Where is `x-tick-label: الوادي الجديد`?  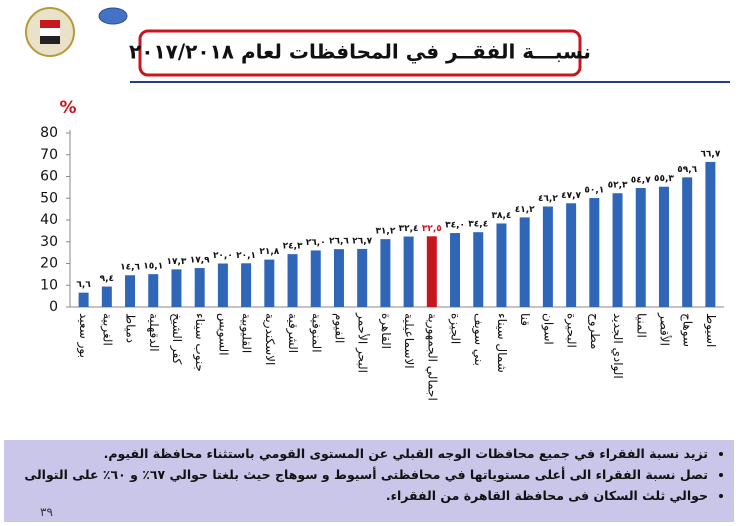
x-tick-label: الوادي الجديد is located at coordinates (617, 346).